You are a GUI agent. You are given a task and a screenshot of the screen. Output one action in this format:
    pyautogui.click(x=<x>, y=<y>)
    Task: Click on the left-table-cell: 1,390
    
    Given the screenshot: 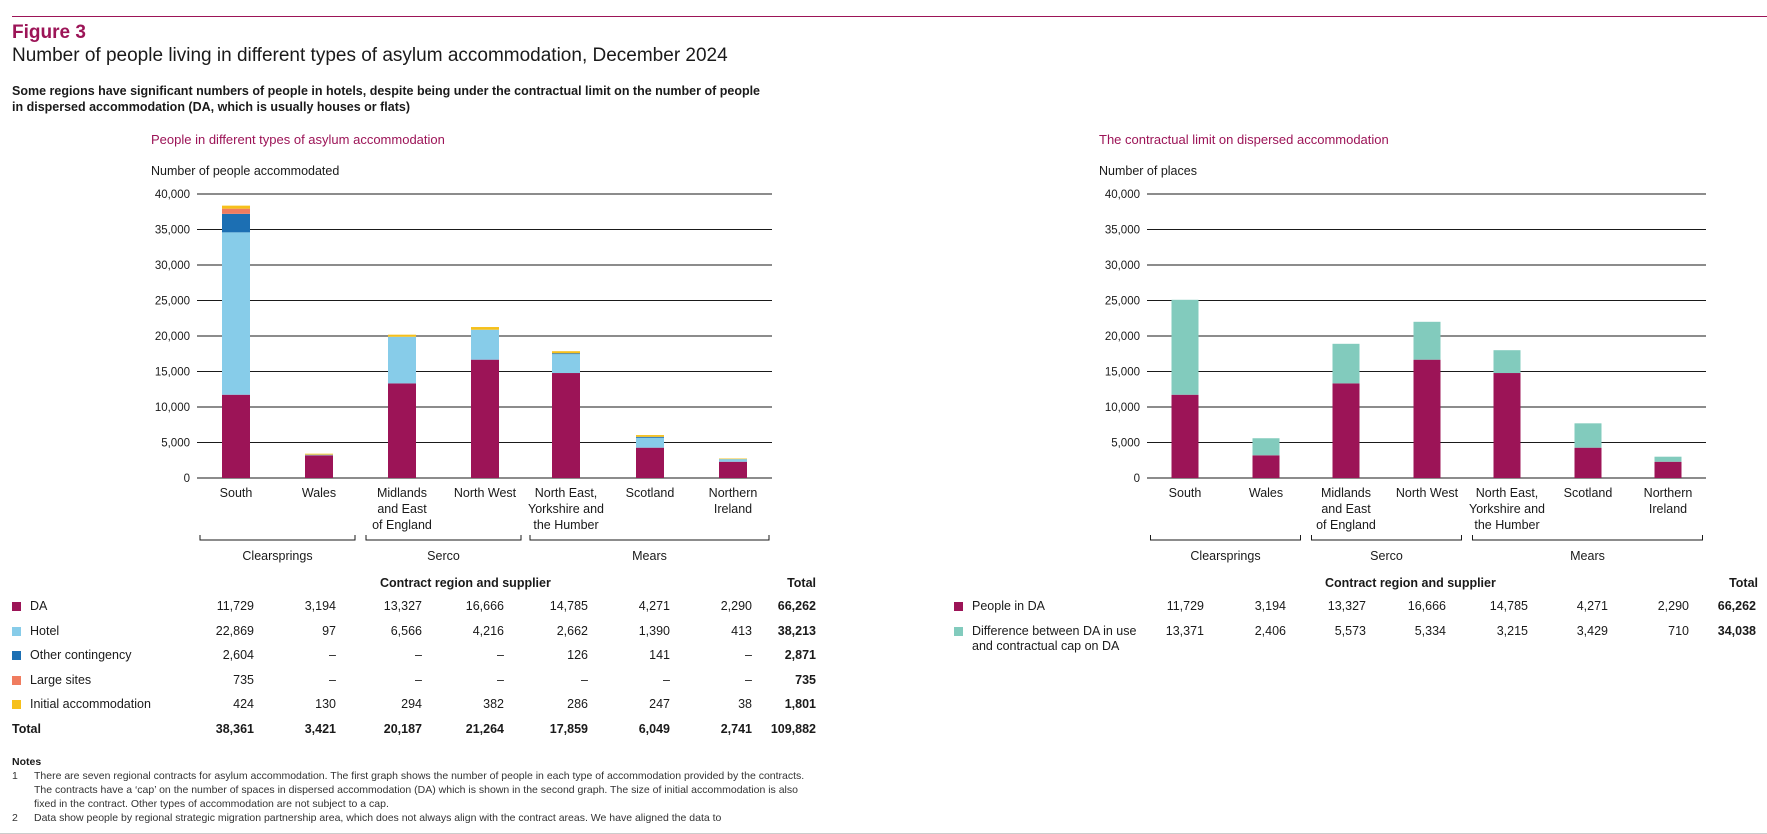 What is the action you would take?
    pyautogui.click(x=654, y=631)
    